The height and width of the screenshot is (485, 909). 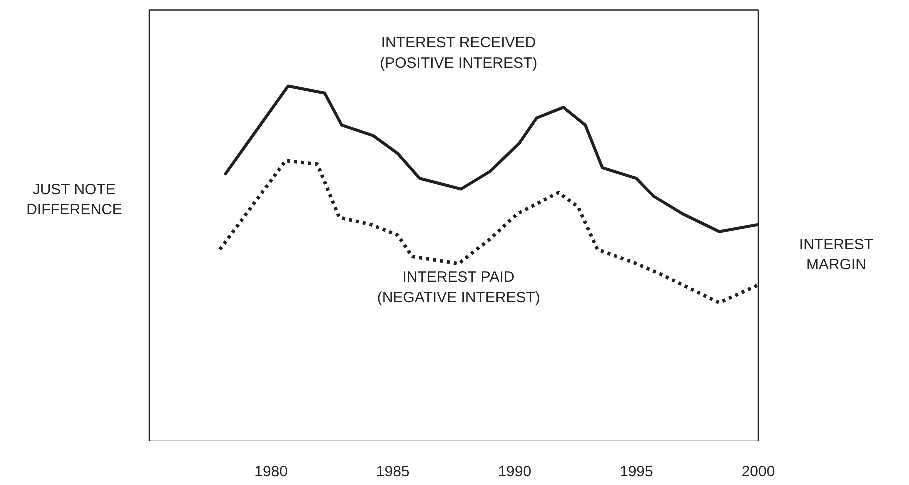 I want to click on x-tick-label: 1995, so click(x=637, y=472).